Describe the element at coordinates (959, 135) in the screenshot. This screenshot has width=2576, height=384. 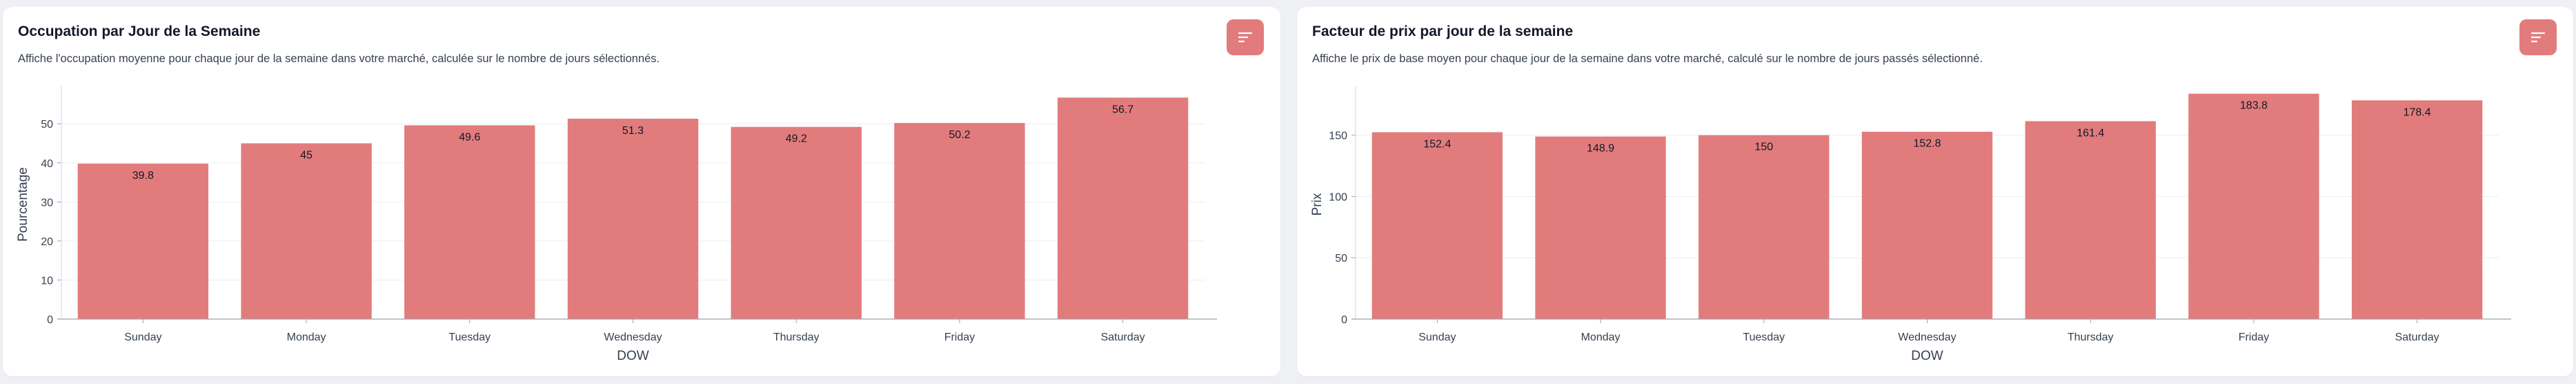
I see `bar-value-label: 50.2` at that location.